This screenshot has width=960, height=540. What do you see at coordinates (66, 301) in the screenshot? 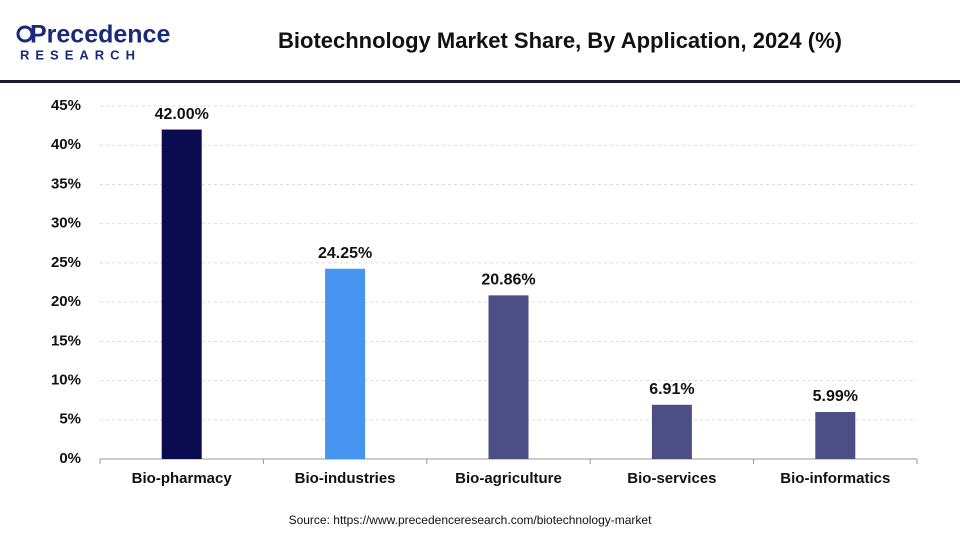
I see `y-tick-label: 20%` at bounding box center [66, 301].